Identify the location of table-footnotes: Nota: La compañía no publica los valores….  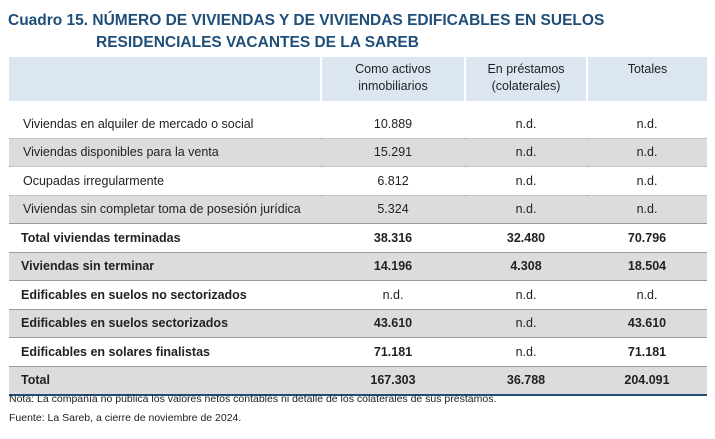
(252, 409).